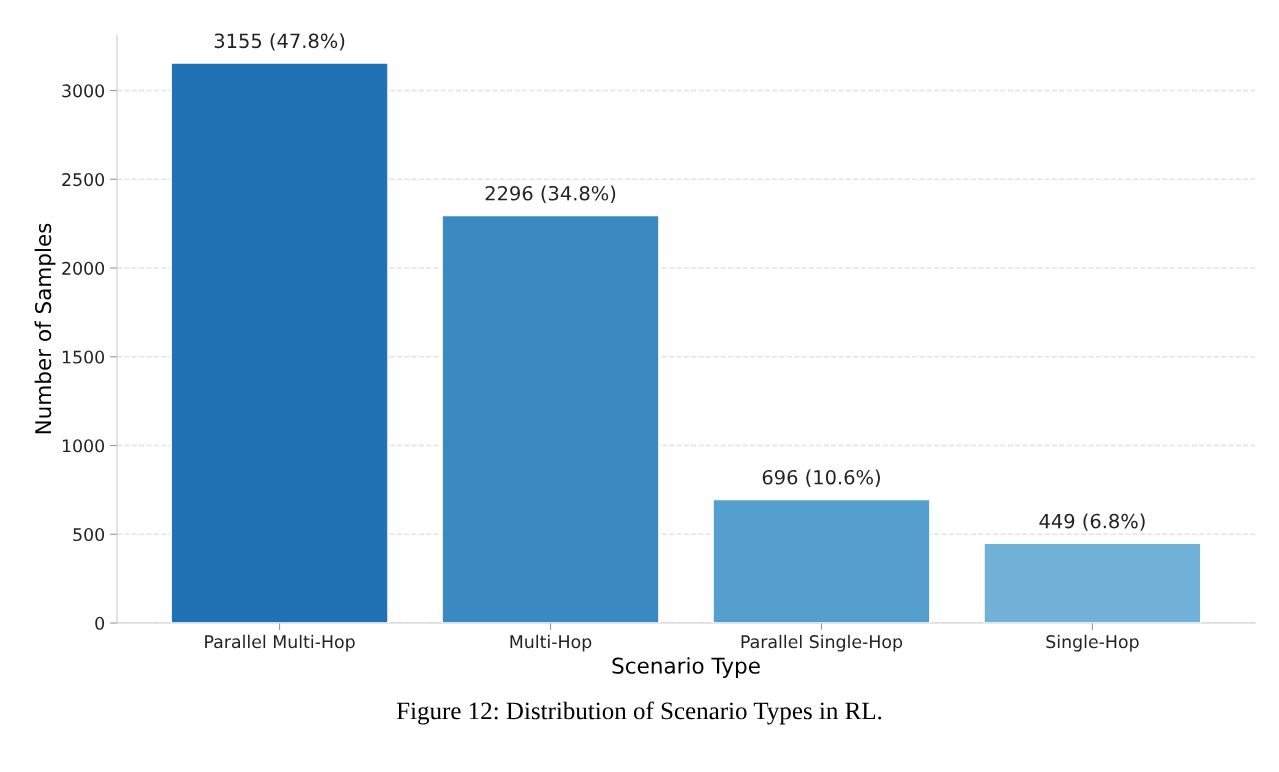 The width and height of the screenshot is (1279, 772). Describe the element at coordinates (550, 194) in the screenshot. I see `data-label: 2296 (34.8%)` at that location.